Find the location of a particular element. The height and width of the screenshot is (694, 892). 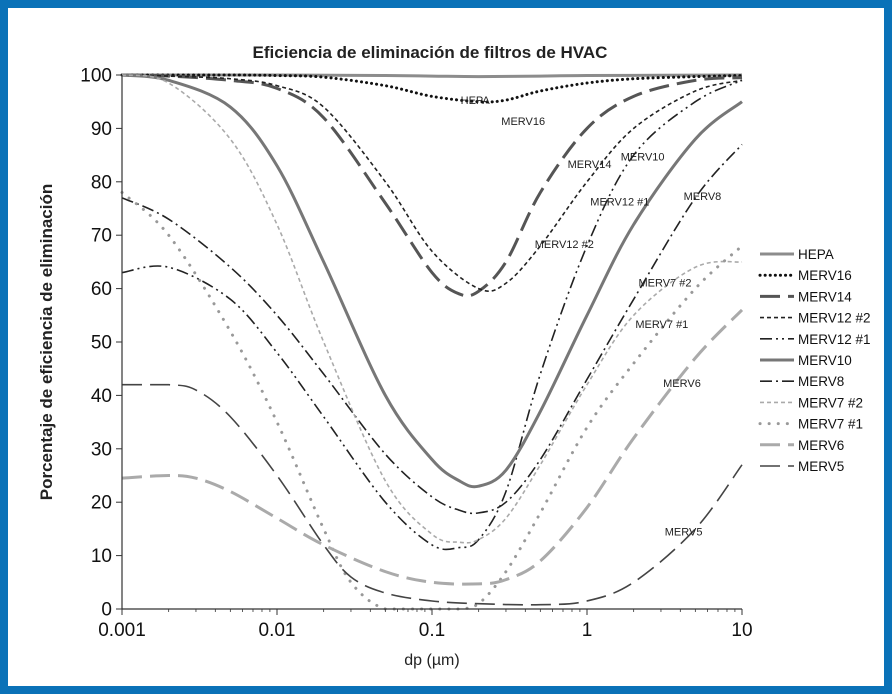

legend-label-merv16: MERV16 is located at coordinates (825, 275).